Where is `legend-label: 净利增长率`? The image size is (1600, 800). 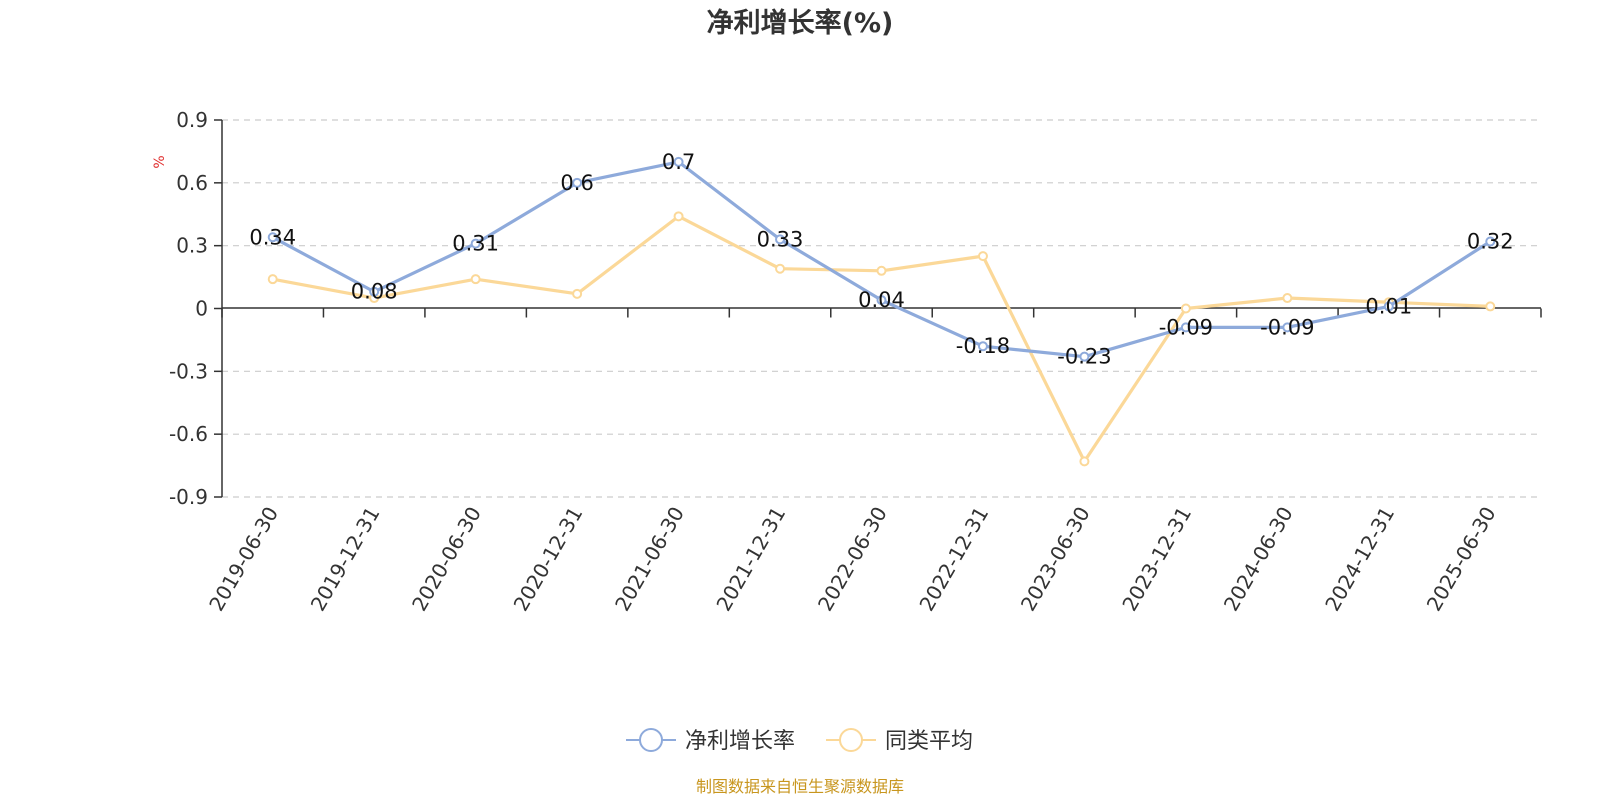 legend-label: 净利增长率 is located at coordinates (740, 741).